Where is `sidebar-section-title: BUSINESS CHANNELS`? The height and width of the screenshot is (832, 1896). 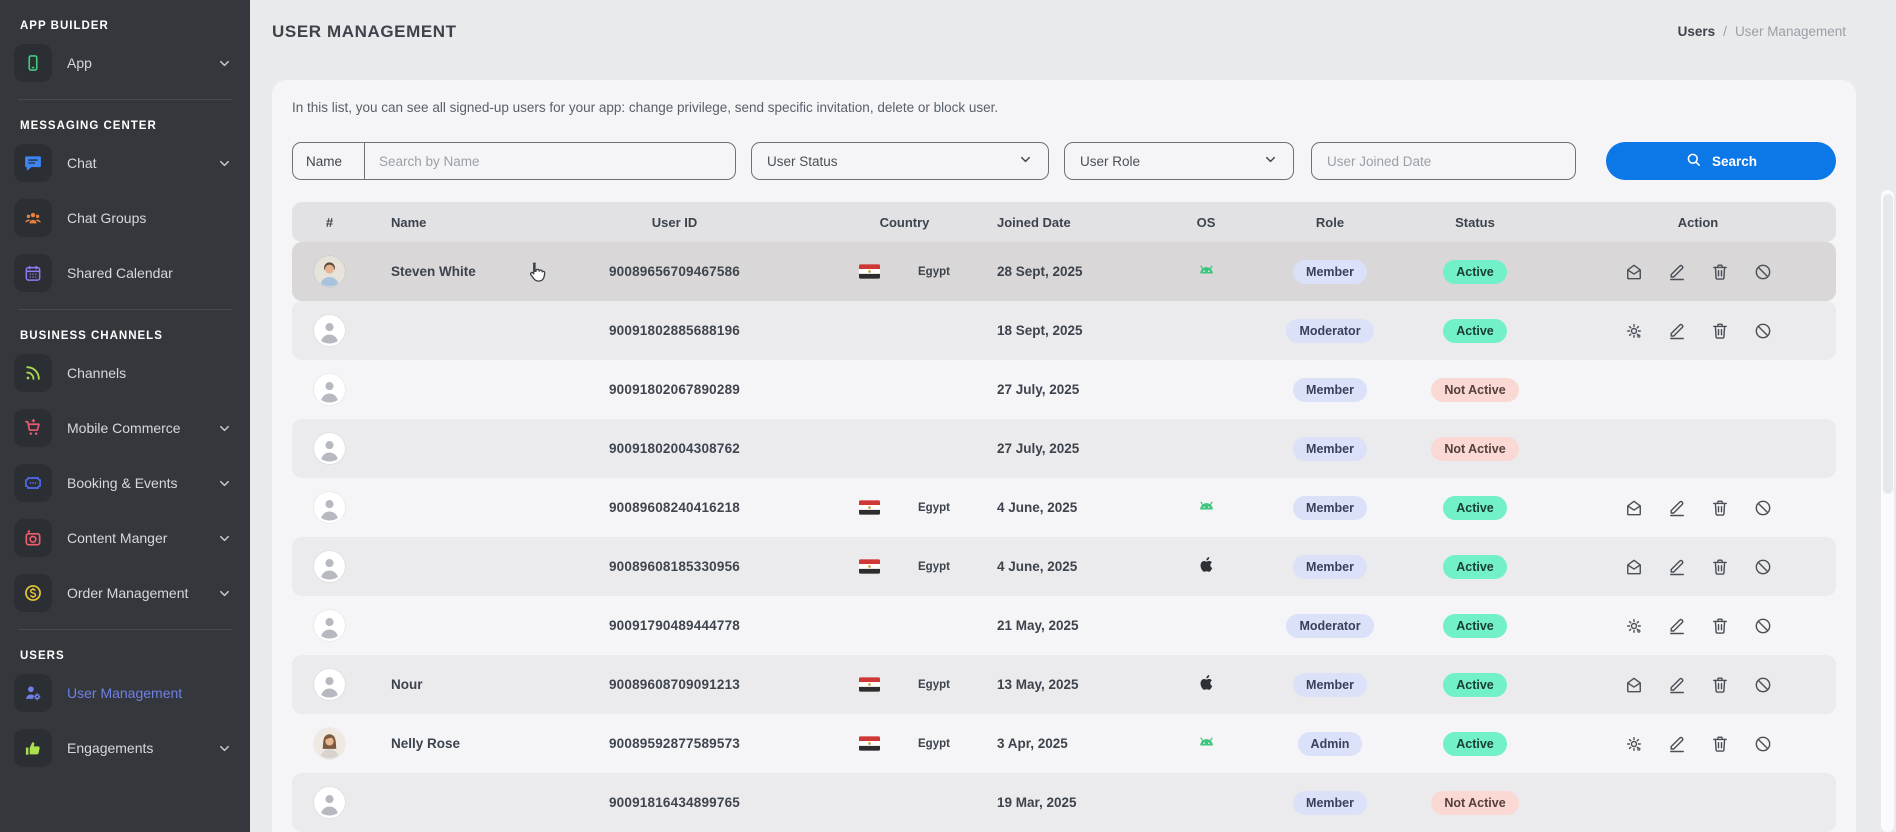 sidebar-section-title: BUSINESS CHANNELS is located at coordinates (91, 336).